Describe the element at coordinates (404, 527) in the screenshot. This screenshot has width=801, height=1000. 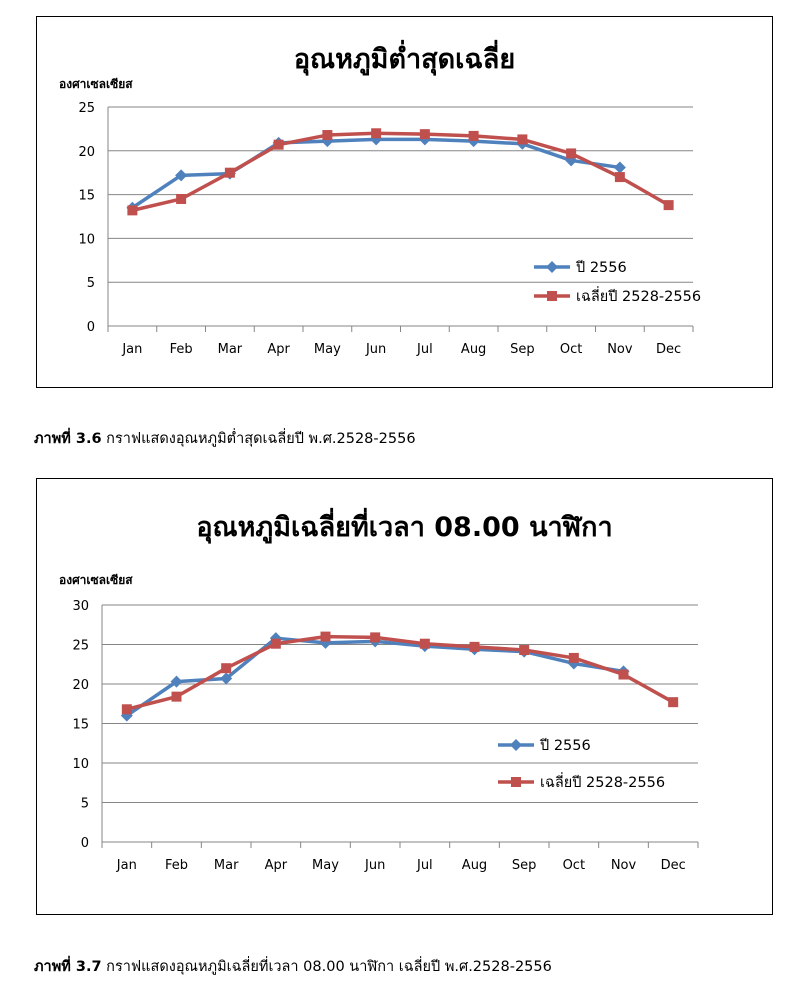
I see `chart-title: อุณหภูมิเฉลี่ยที่เวลา 08.00 นาฬิกา` at that location.